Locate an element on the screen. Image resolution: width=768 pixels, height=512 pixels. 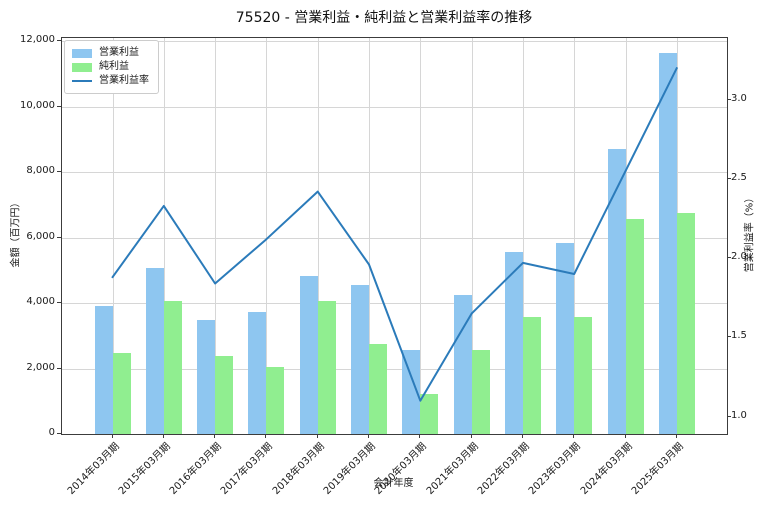
legend-item: 純利益 is located at coordinates (110, 67).